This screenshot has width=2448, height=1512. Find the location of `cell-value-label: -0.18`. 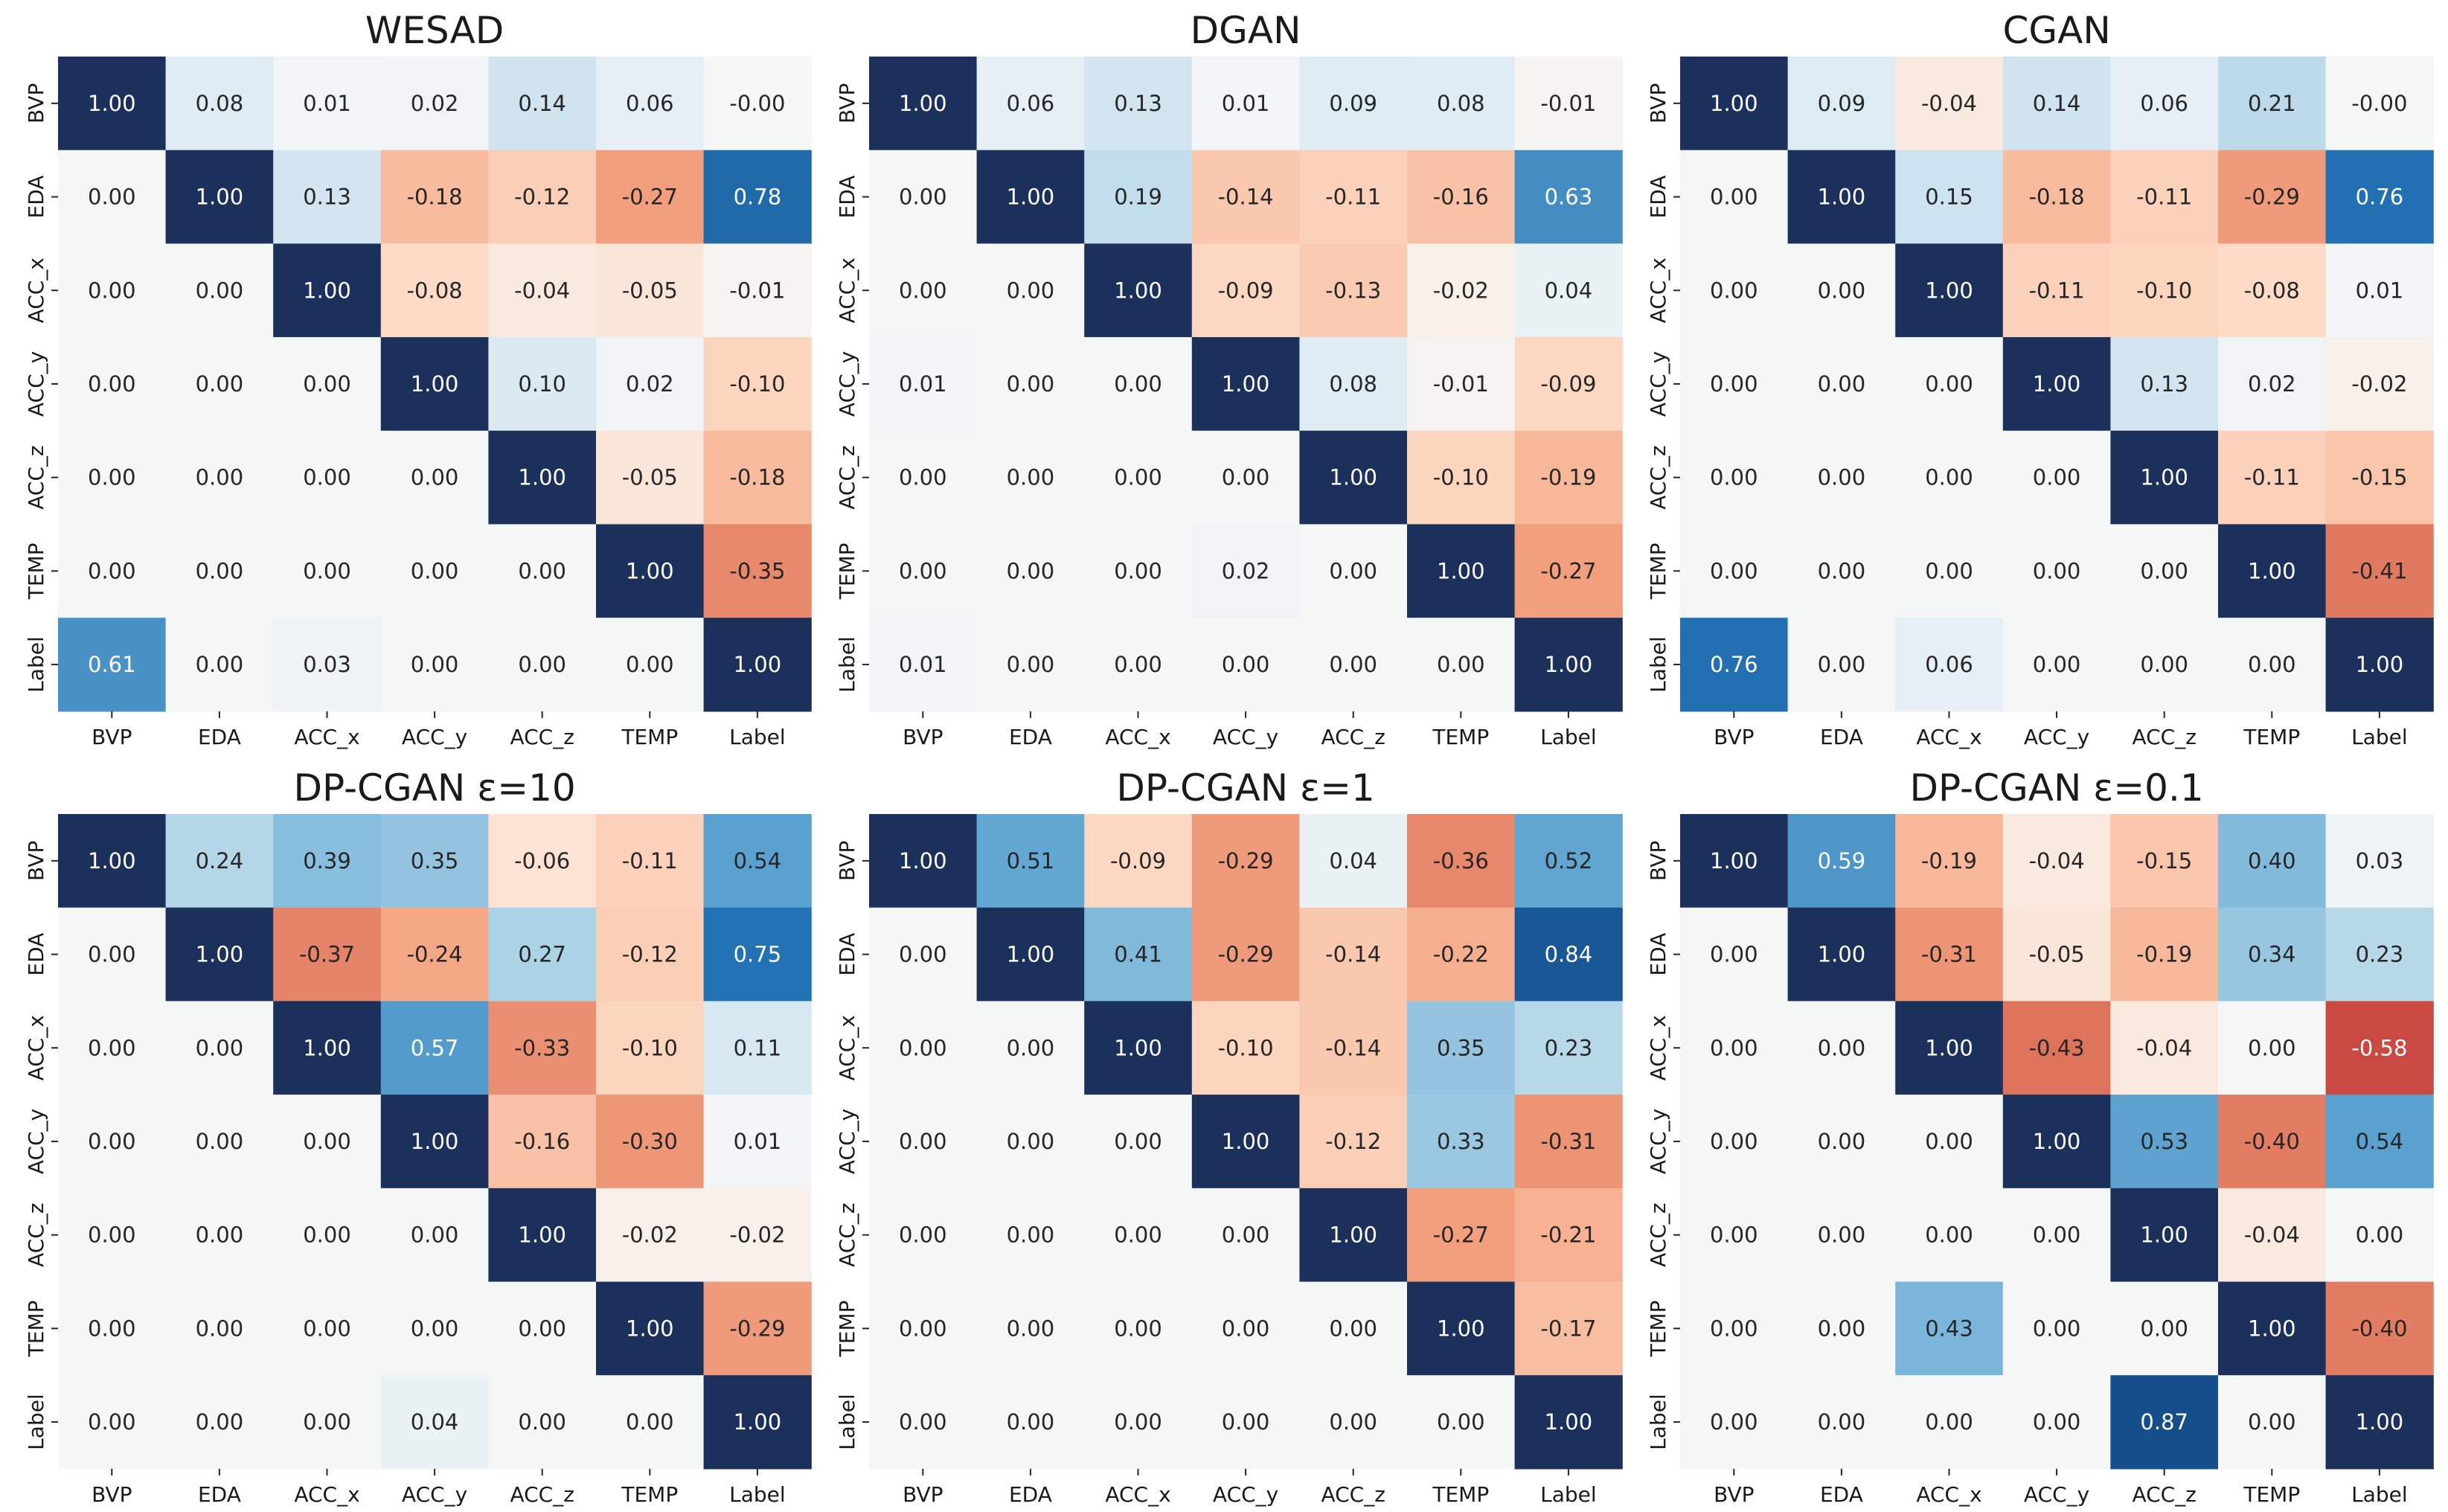

cell-value-label: -0.18 is located at coordinates (435, 197).